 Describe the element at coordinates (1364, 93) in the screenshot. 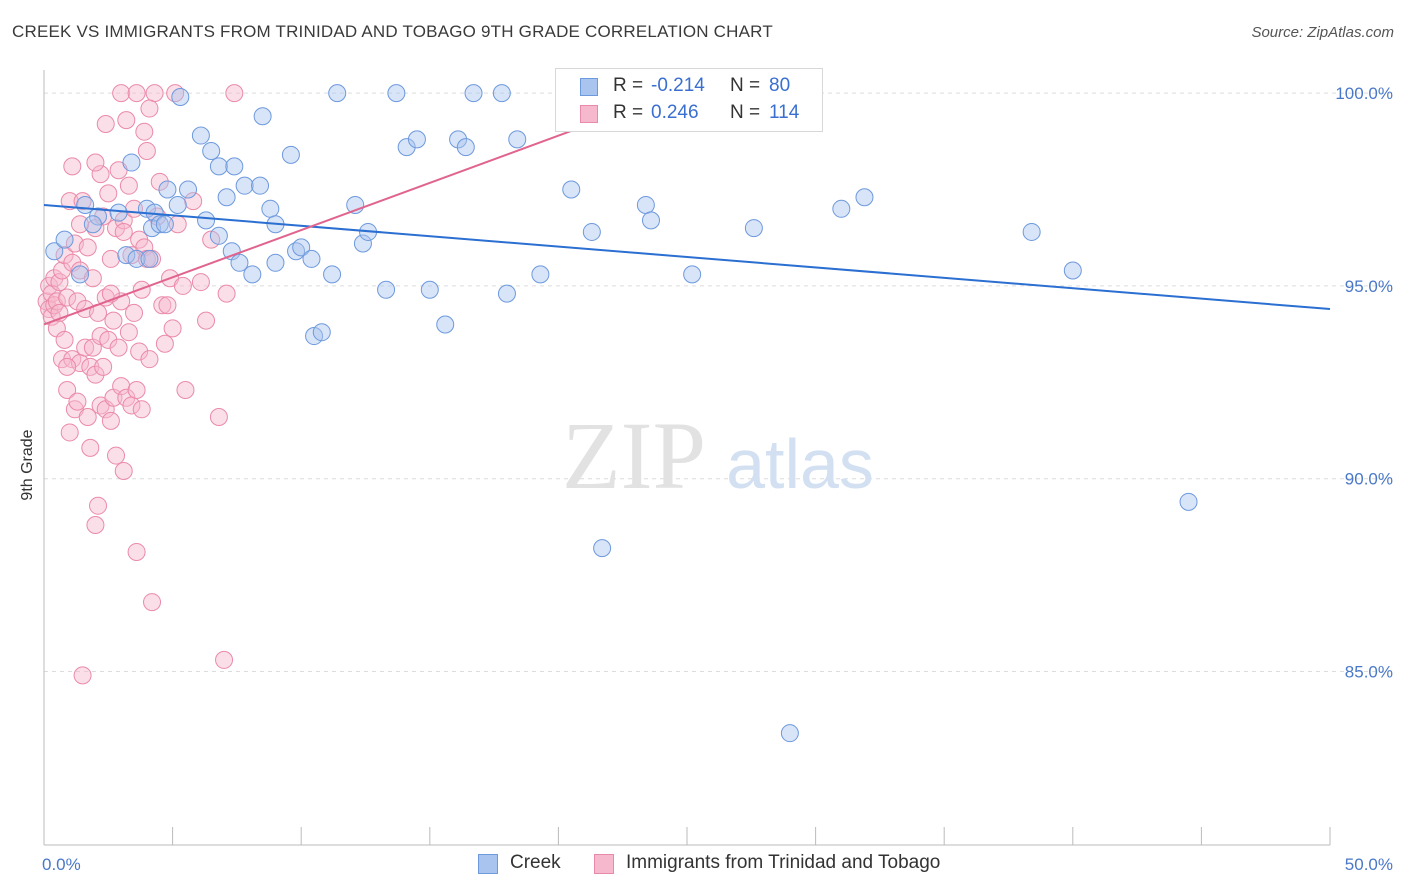

I see `y-tick-label: 100.0%` at that location.